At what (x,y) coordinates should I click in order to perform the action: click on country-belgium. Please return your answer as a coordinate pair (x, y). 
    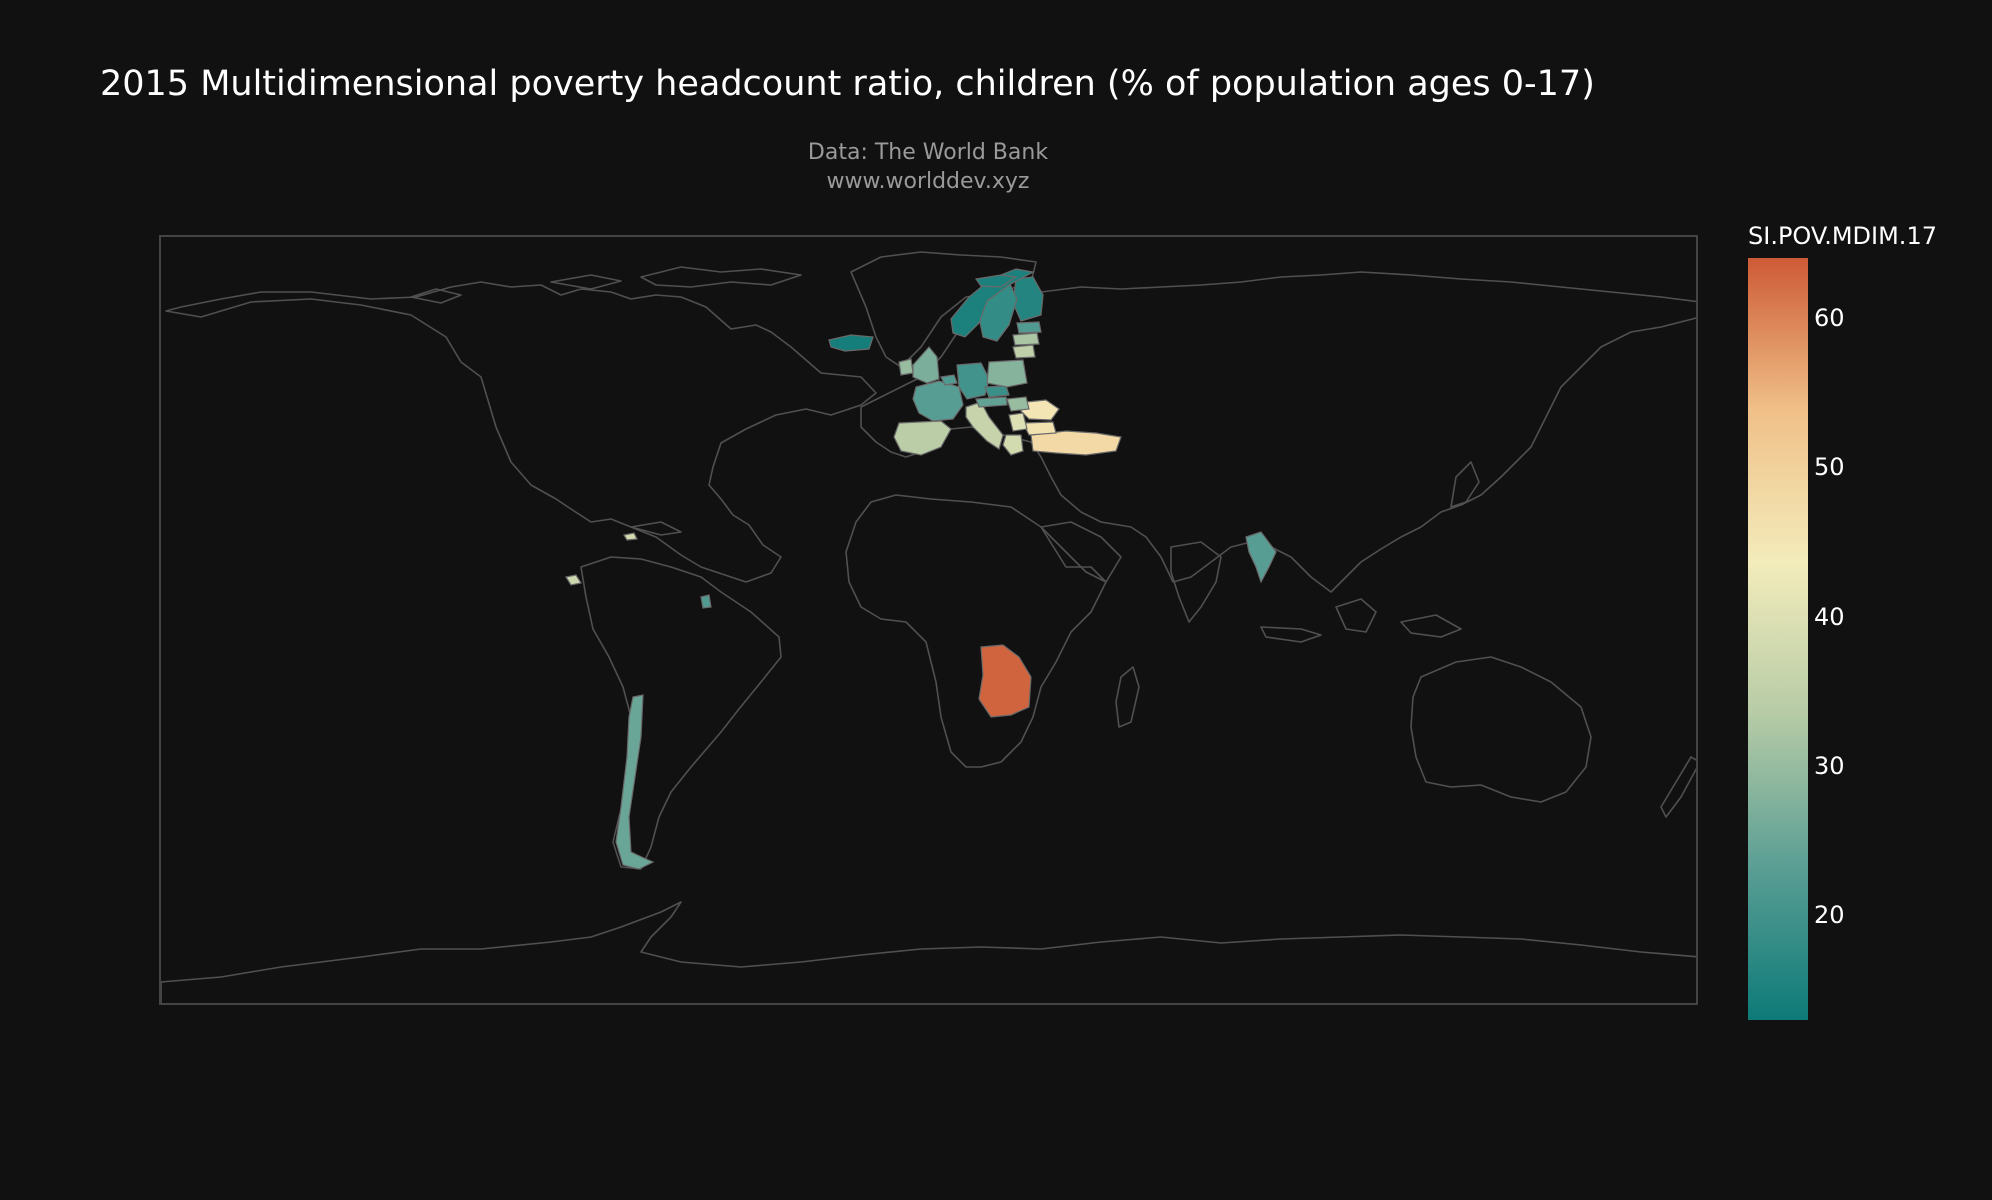
    Looking at the image, I should click on (949, 380).